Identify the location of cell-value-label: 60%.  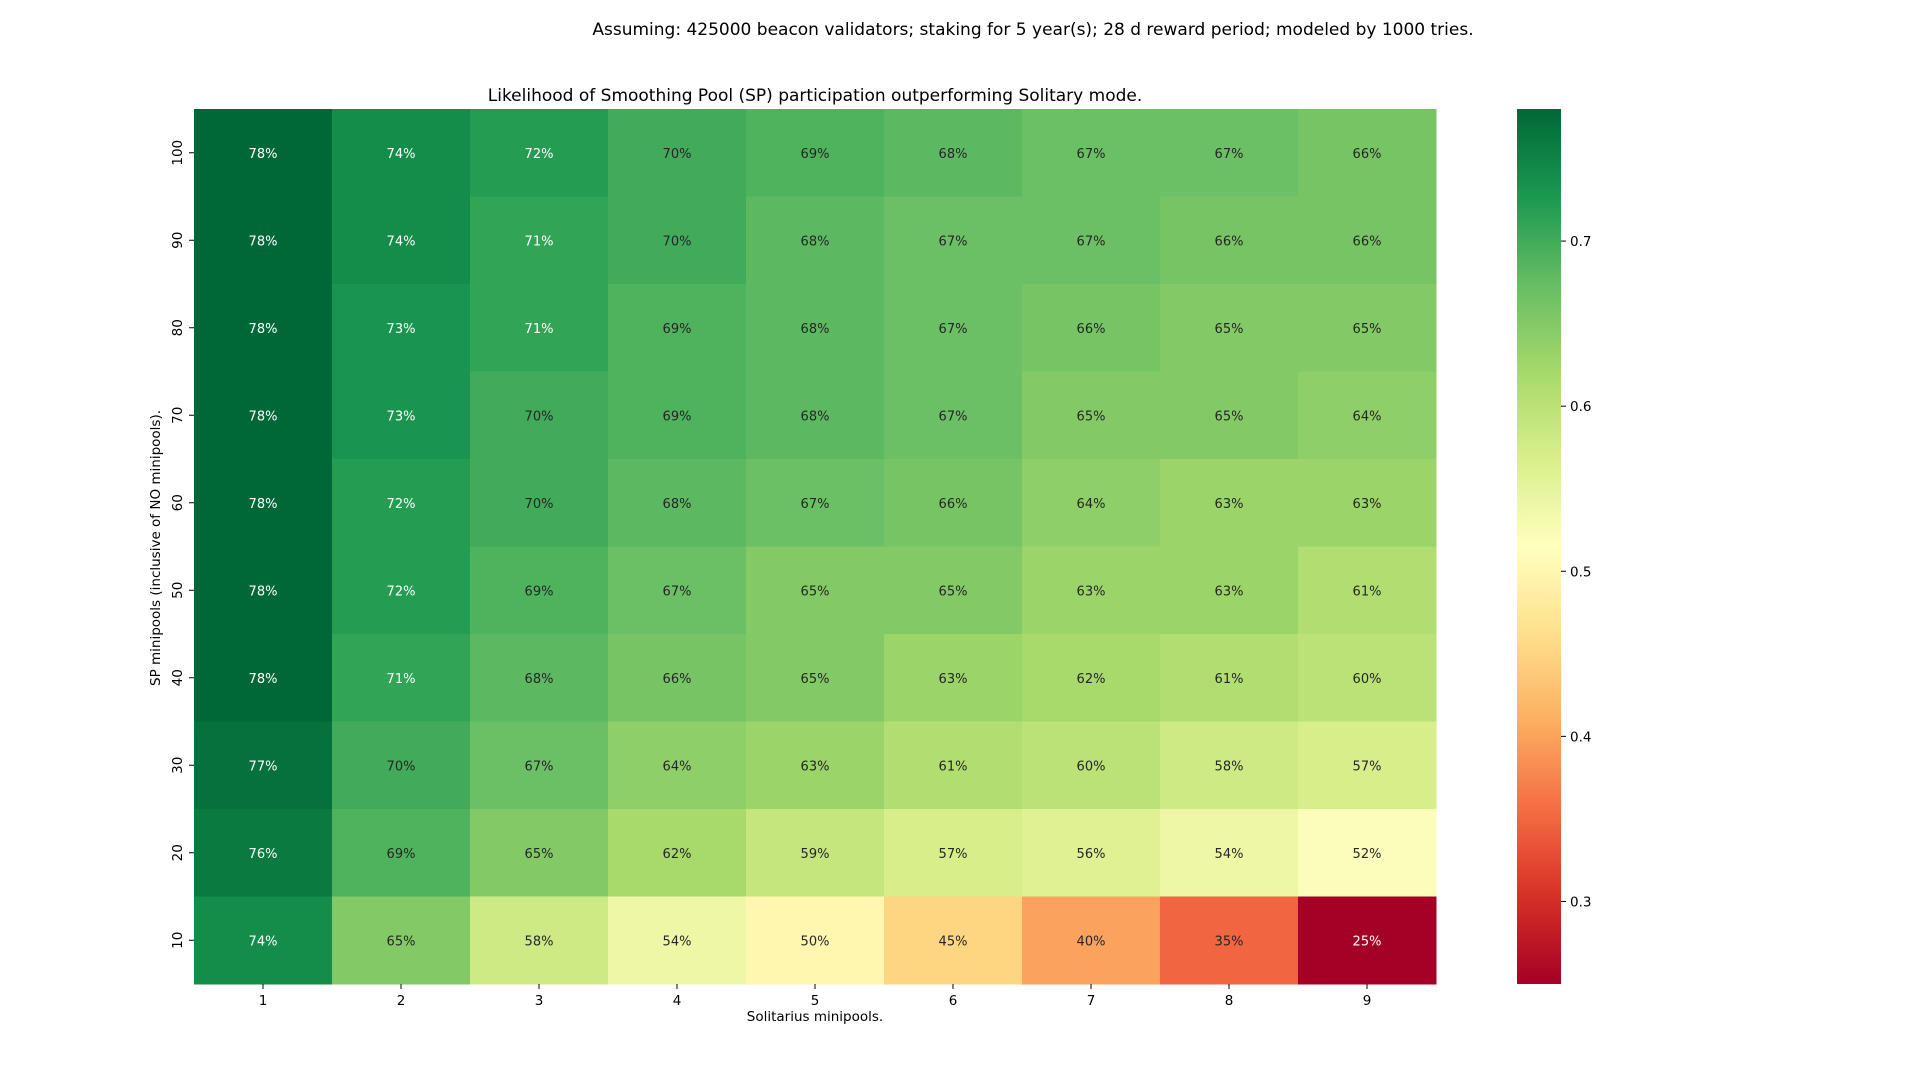
(1091, 766).